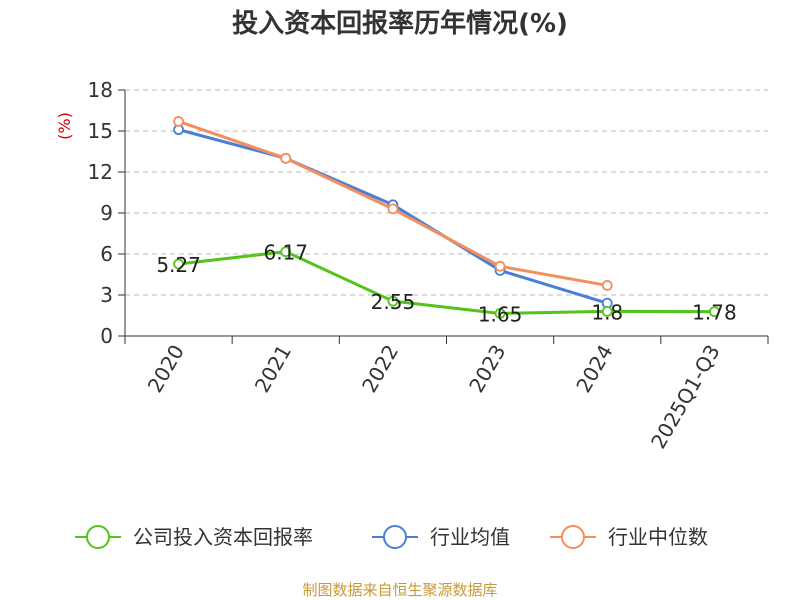 The image size is (800, 600). What do you see at coordinates (223, 537) in the screenshot?
I see `legend-label: 公司投入资本回报率` at bounding box center [223, 537].